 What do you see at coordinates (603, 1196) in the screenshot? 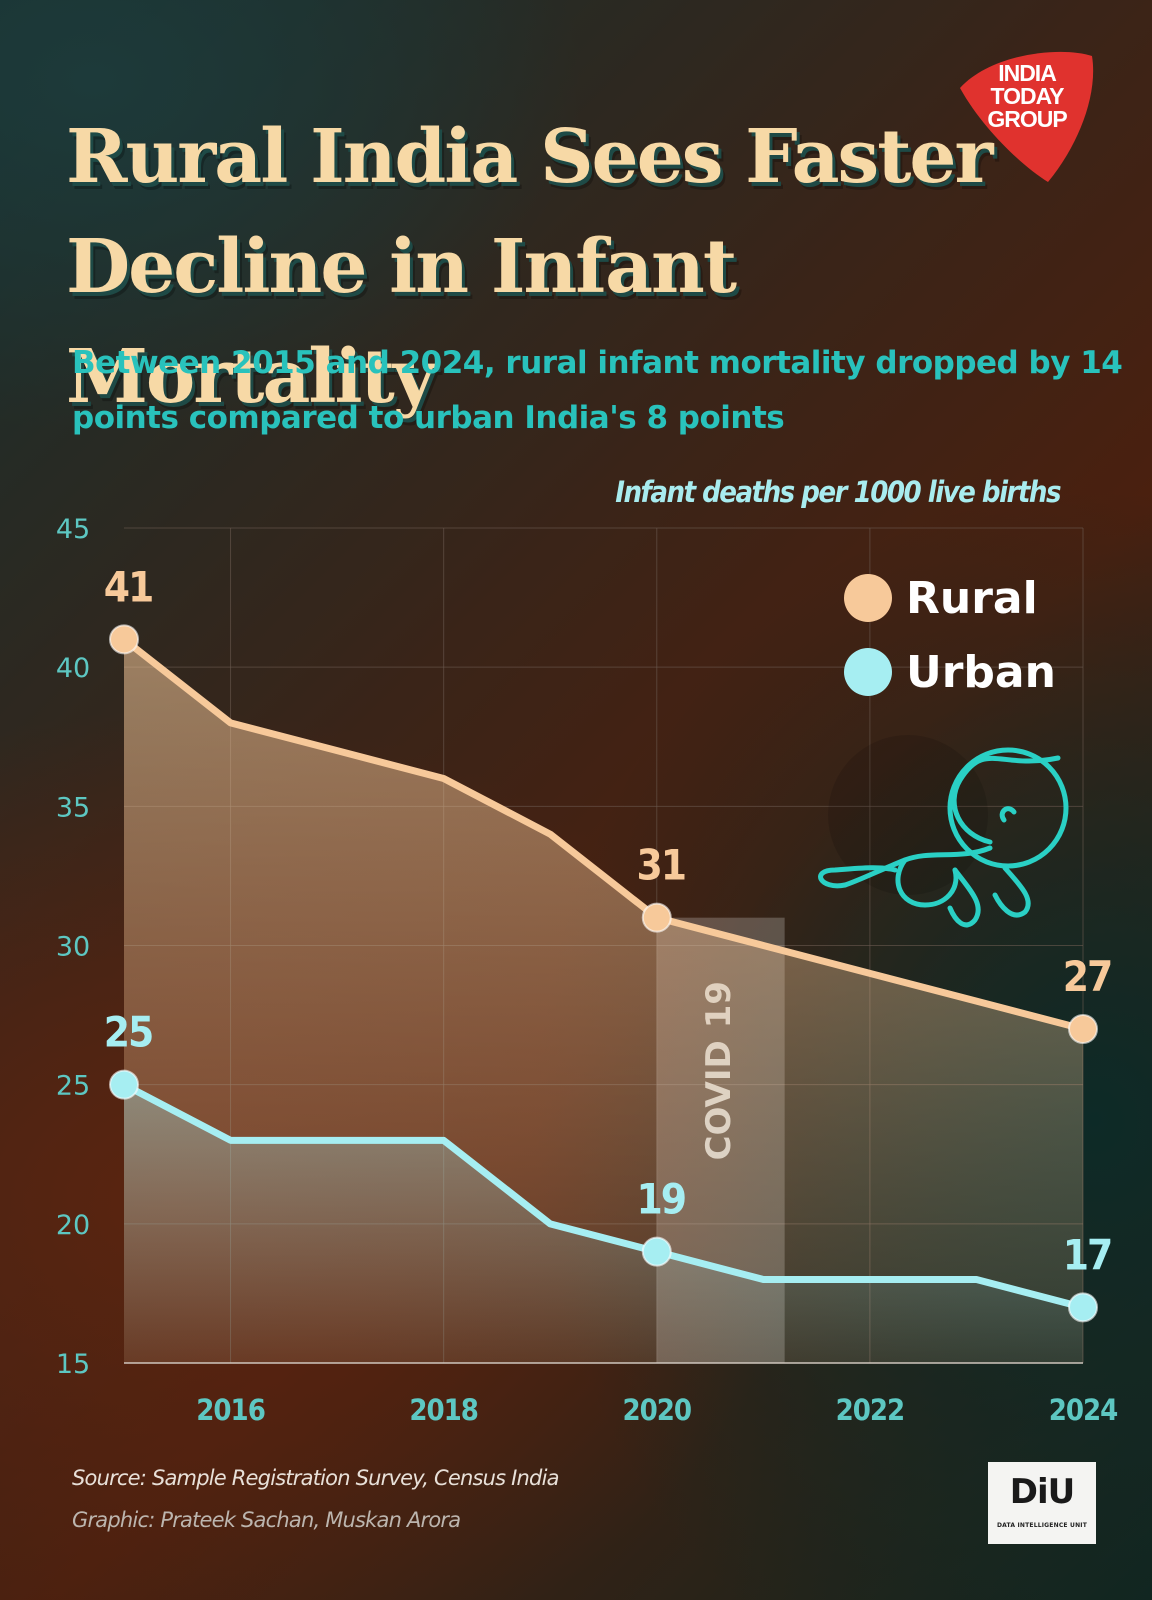
I see `urban-line` at bounding box center [603, 1196].